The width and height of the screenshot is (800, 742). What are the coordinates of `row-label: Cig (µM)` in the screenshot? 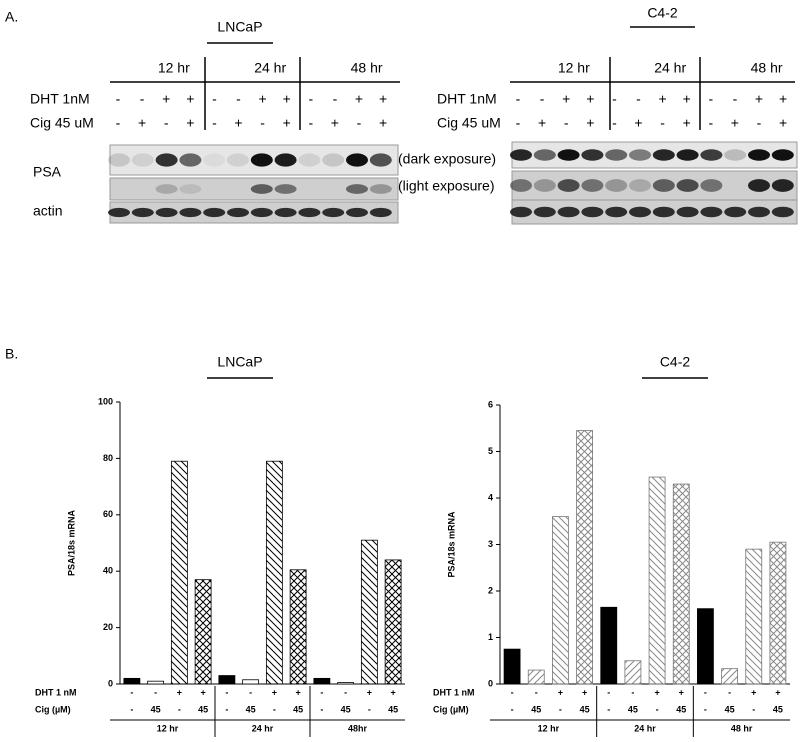 It's located at (451, 709).